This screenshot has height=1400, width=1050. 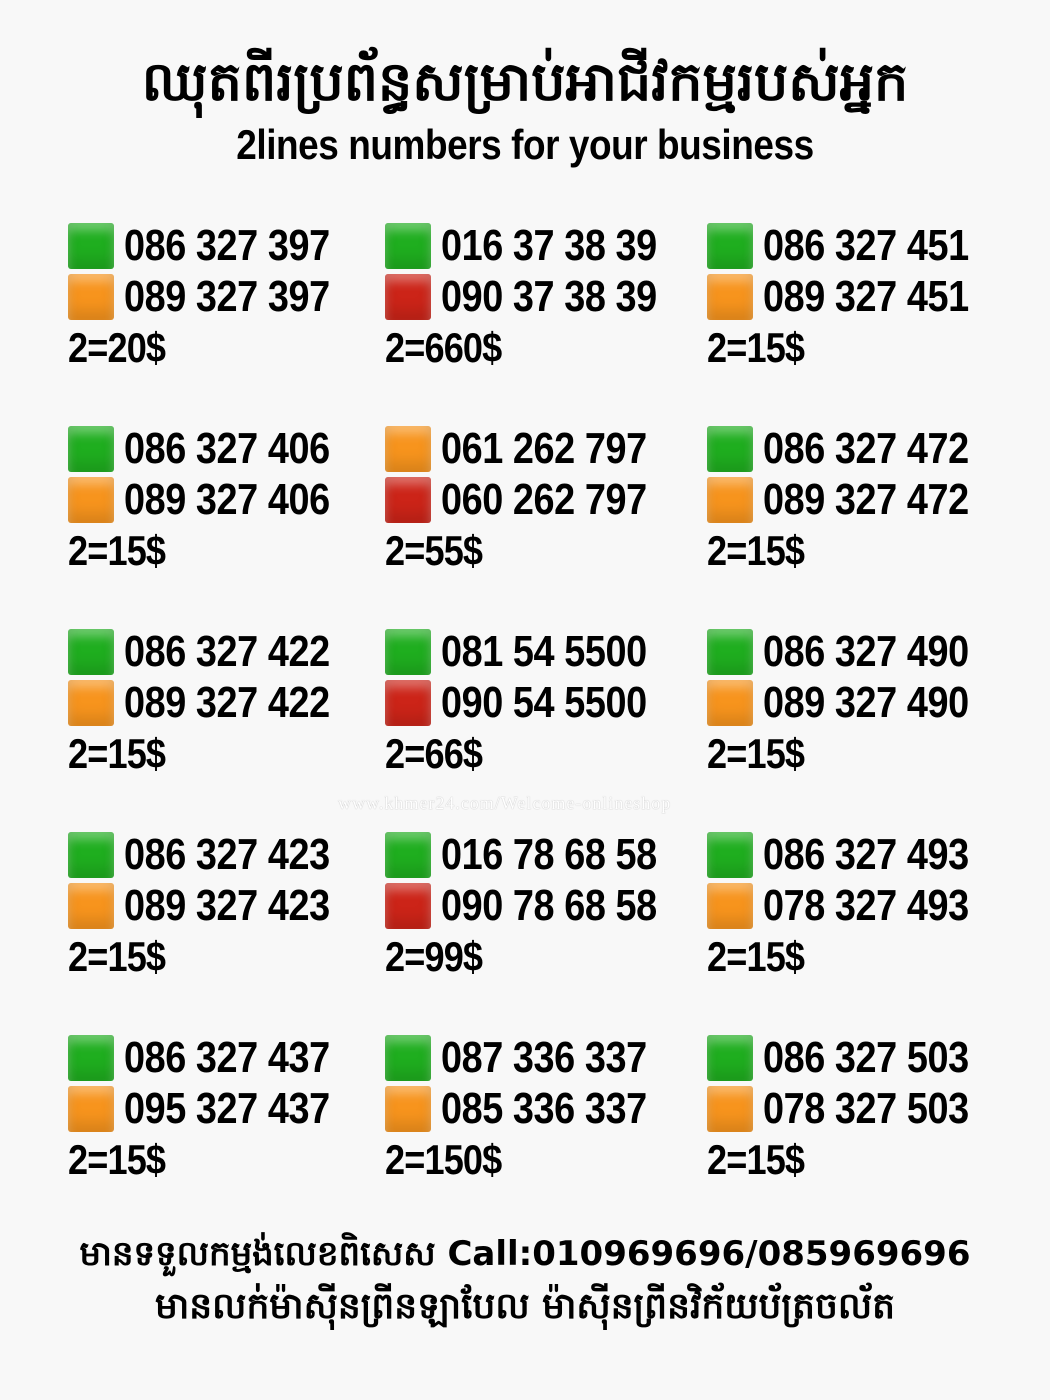 I want to click on phone-number: 086 327 406, so click(x=227, y=448).